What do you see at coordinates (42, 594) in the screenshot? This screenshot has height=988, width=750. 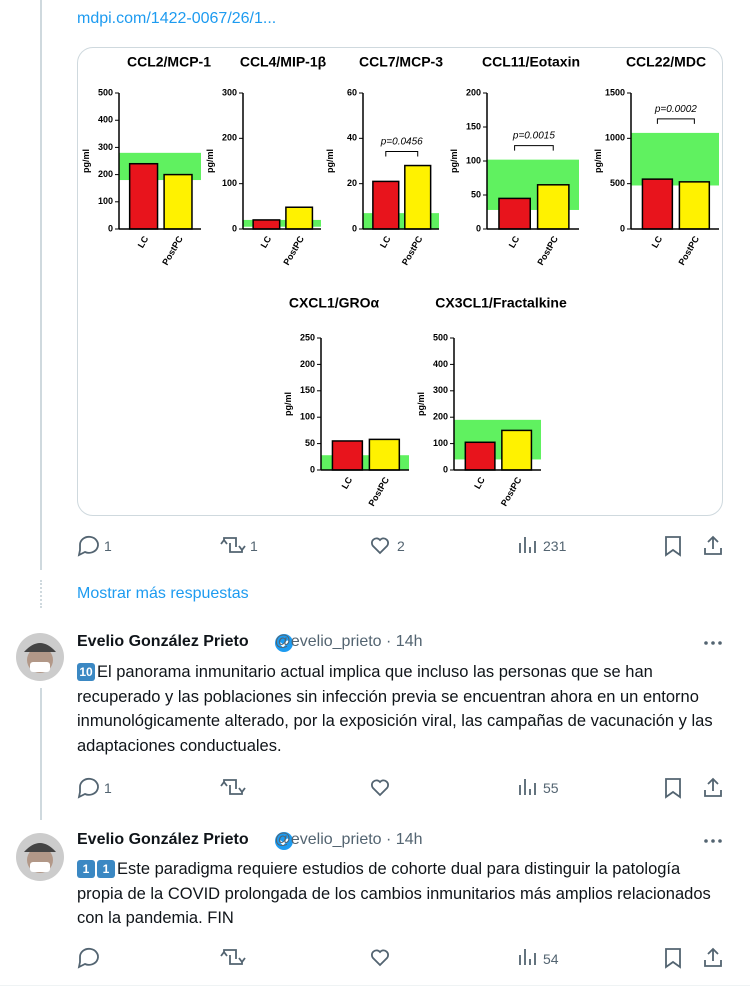 I see `thread-dots` at bounding box center [42, 594].